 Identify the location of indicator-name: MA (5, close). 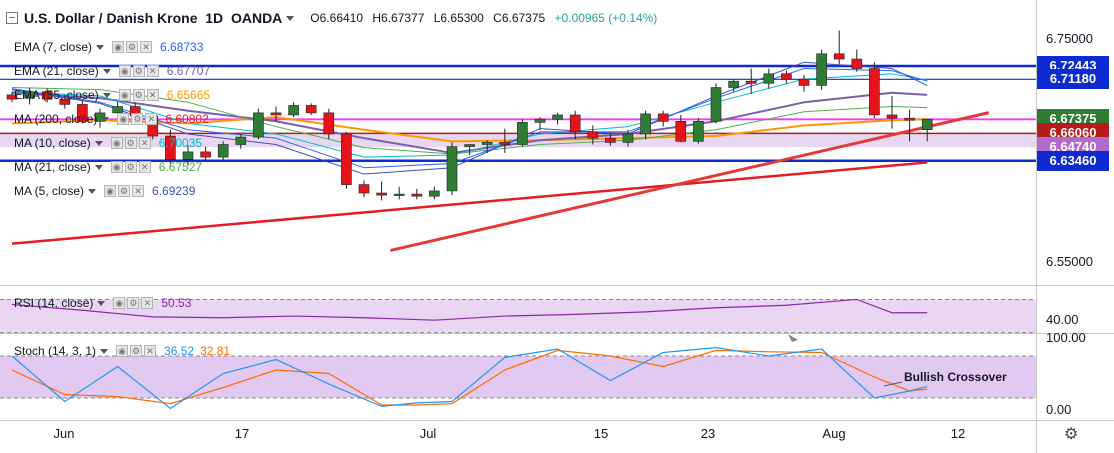
(49, 191).